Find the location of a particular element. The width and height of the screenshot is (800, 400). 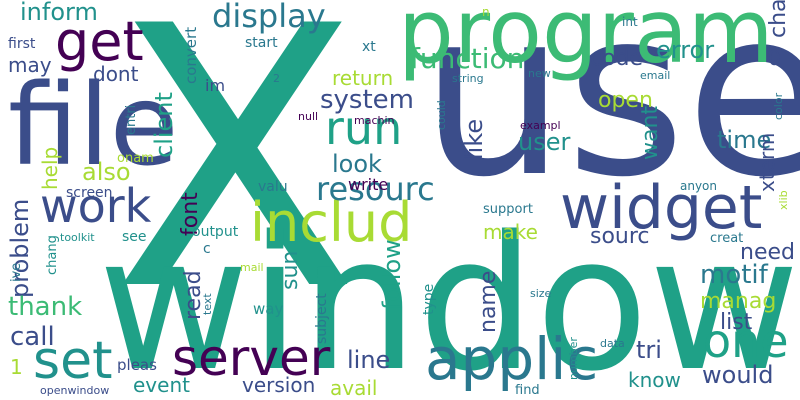

word-pleas: pleas is located at coordinates (137, 365).